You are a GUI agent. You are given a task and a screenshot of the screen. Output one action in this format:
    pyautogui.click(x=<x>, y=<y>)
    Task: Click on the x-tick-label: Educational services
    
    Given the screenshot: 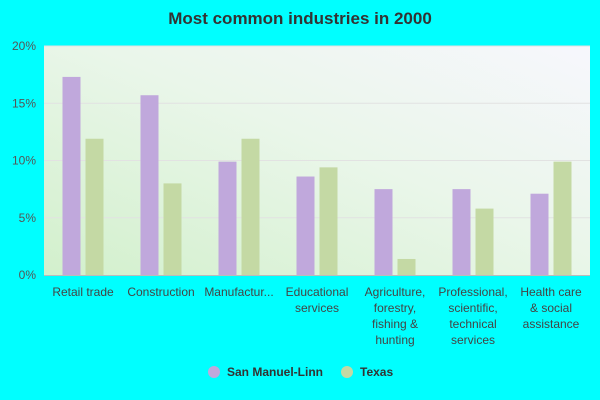 What is the action you would take?
    pyautogui.click(x=317, y=300)
    